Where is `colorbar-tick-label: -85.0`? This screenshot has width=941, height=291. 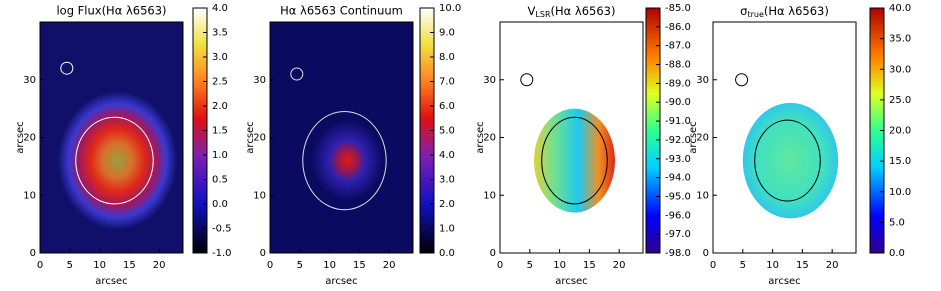 colorbar-tick-label: -85.0 is located at coordinates (678, 8).